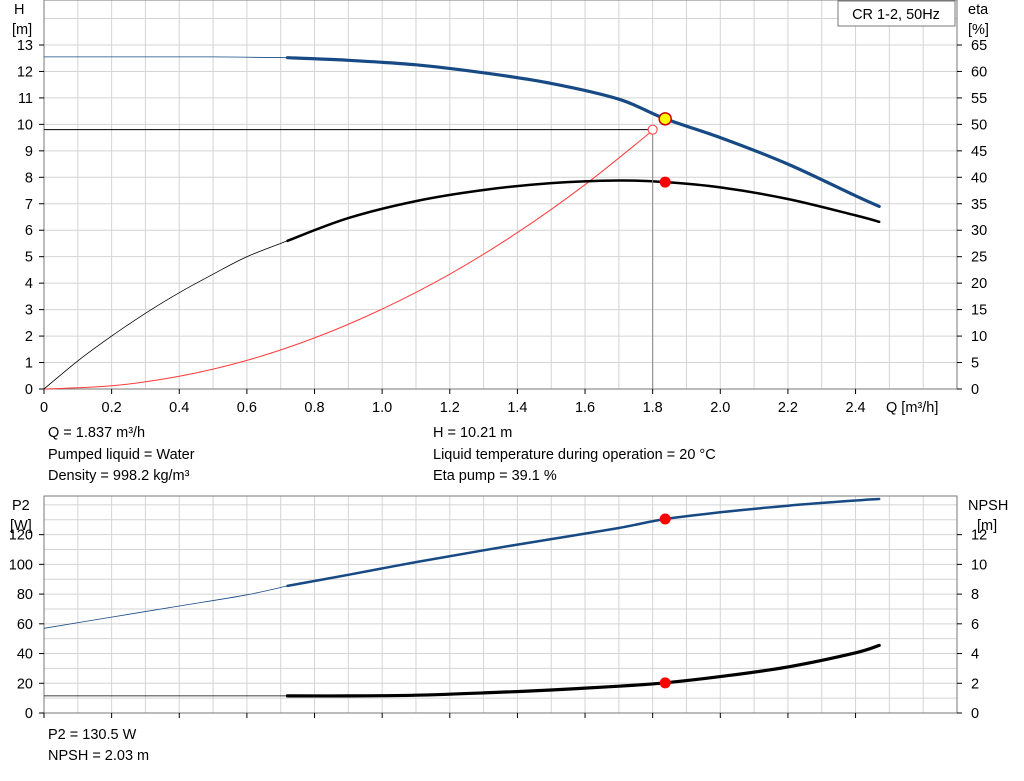 The height and width of the screenshot is (781, 1024). Describe the element at coordinates (97, 433) in the screenshot. I see `info-flow: Q = 1.837 m³/h` at that location.